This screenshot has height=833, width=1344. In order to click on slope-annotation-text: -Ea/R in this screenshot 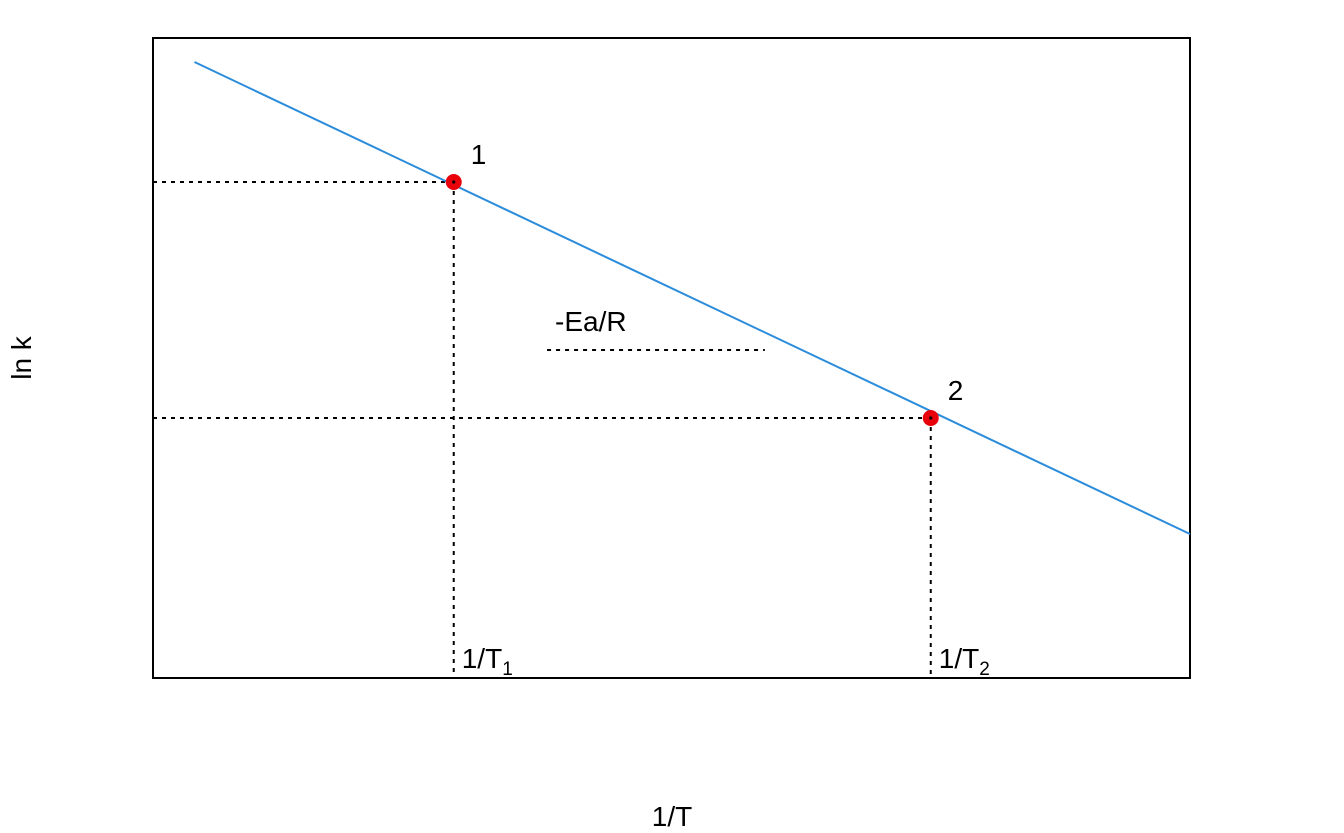, I will do `click(591, 321)`.